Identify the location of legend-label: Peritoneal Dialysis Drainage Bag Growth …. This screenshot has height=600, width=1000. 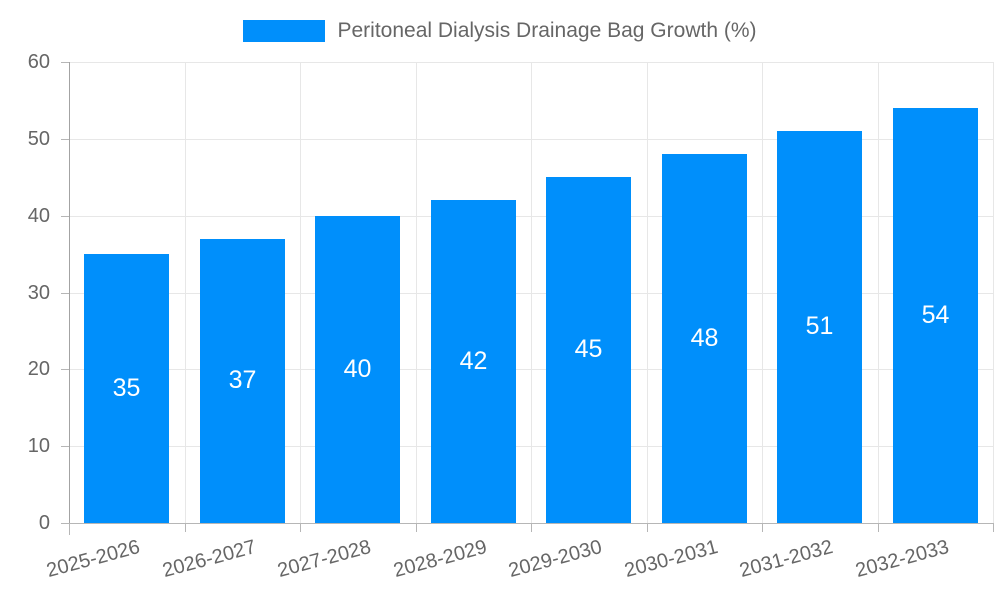
(547, 30).